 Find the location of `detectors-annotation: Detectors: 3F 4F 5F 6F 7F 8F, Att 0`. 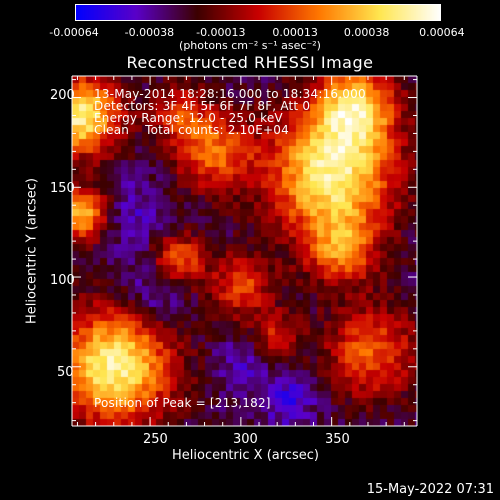

detectors-annotation: Detectors: 3F 4F 5F 6F 7F 8F, Att 0 is located at coordinates (202, 106).